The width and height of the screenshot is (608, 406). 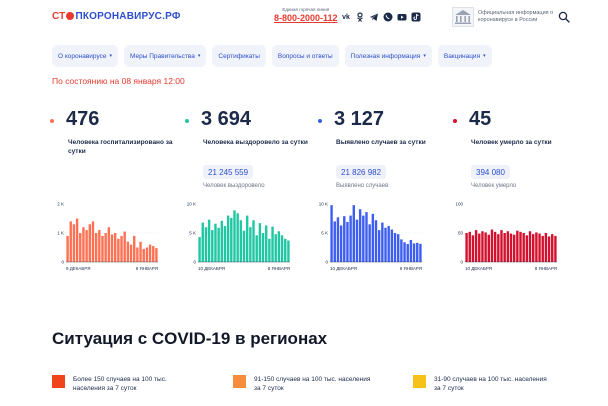 I want to click on telegram-icon, so click(x=374, y=17).